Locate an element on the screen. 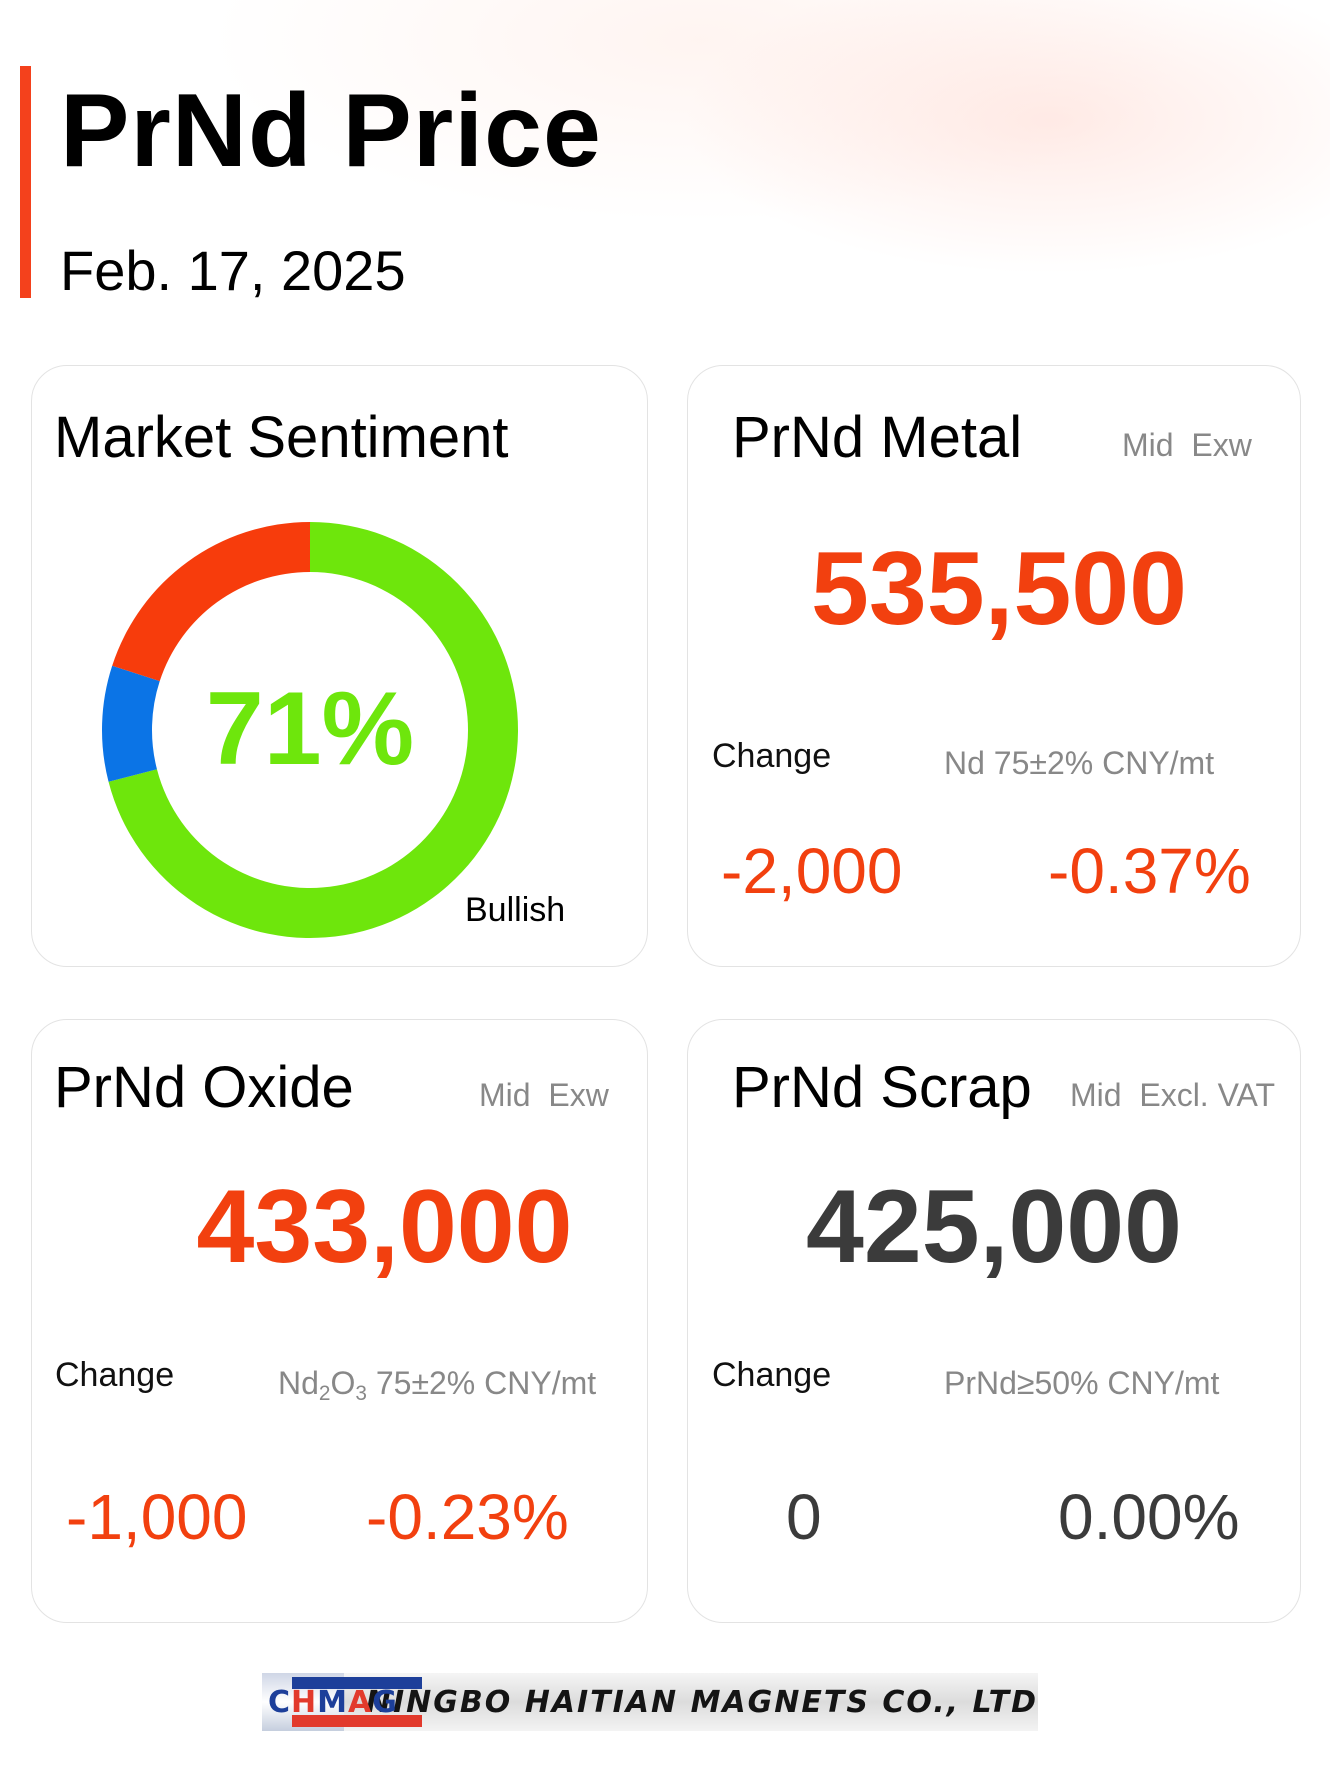 Image resolution: width=1330 pixels, height=1768 pixels. company-logo-banner: CHMAG NINGBO HAITIAN MAGNETS CO., LTD is located at coordinates (650, 1702).